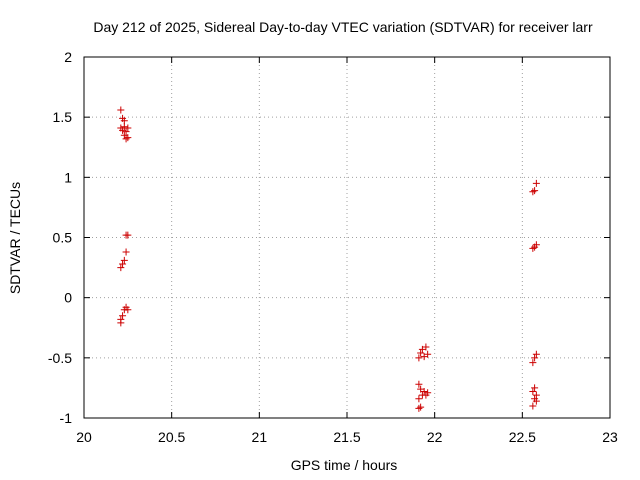 The image size is (640, 480). I want to click on x-tick-label: 21, so click(260, 437).